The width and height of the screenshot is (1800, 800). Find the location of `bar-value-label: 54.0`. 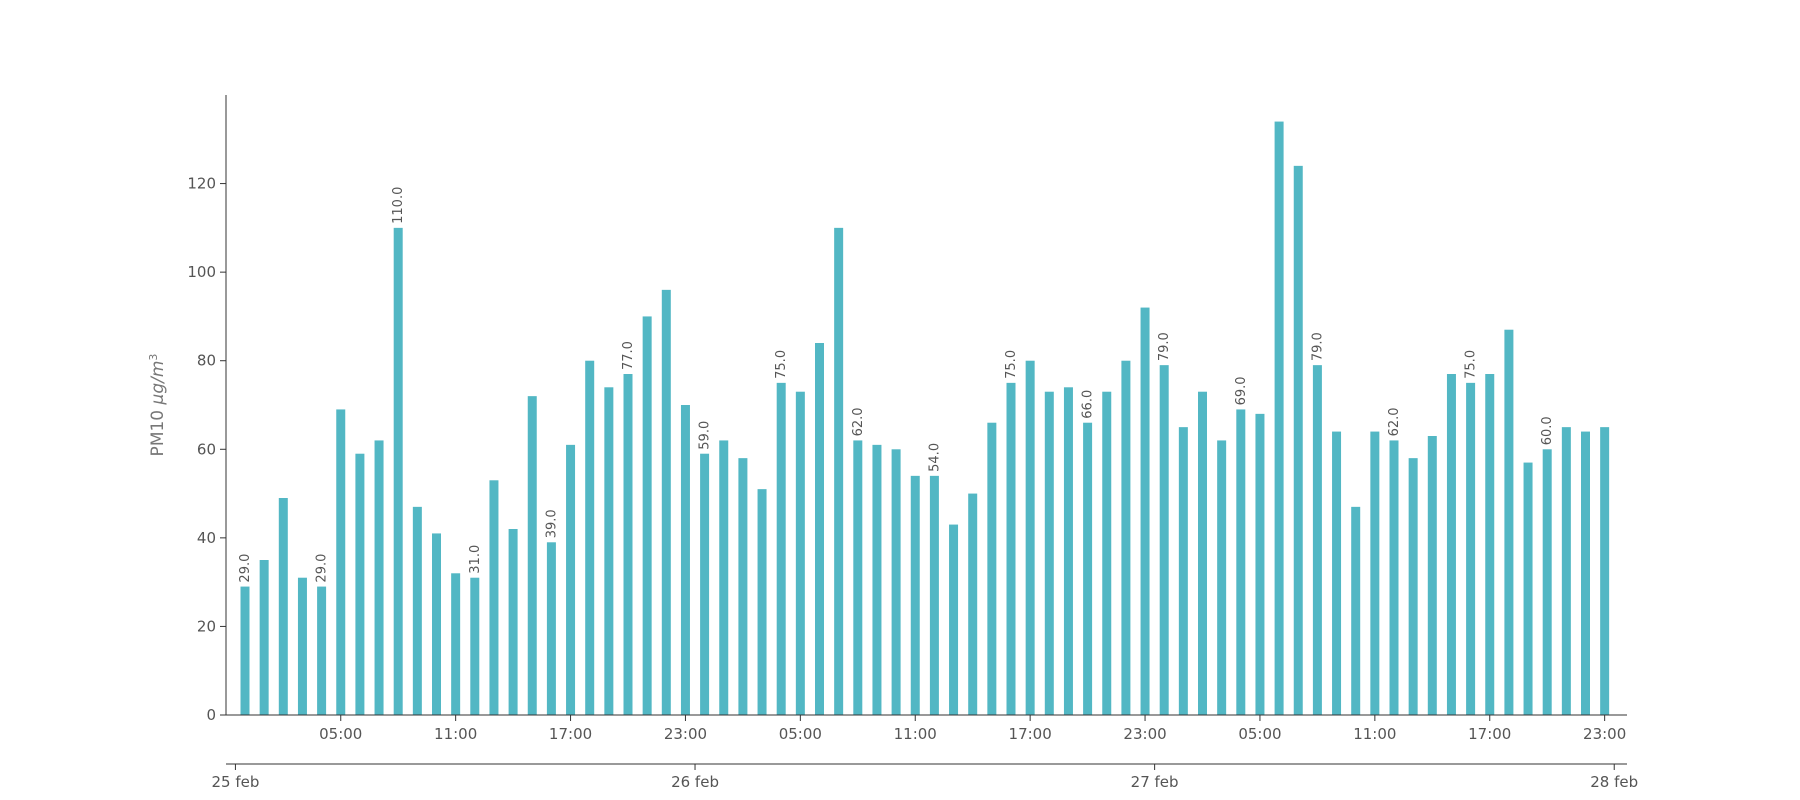

bar-value-label: 54.0 is located at coordinates (934, 457).